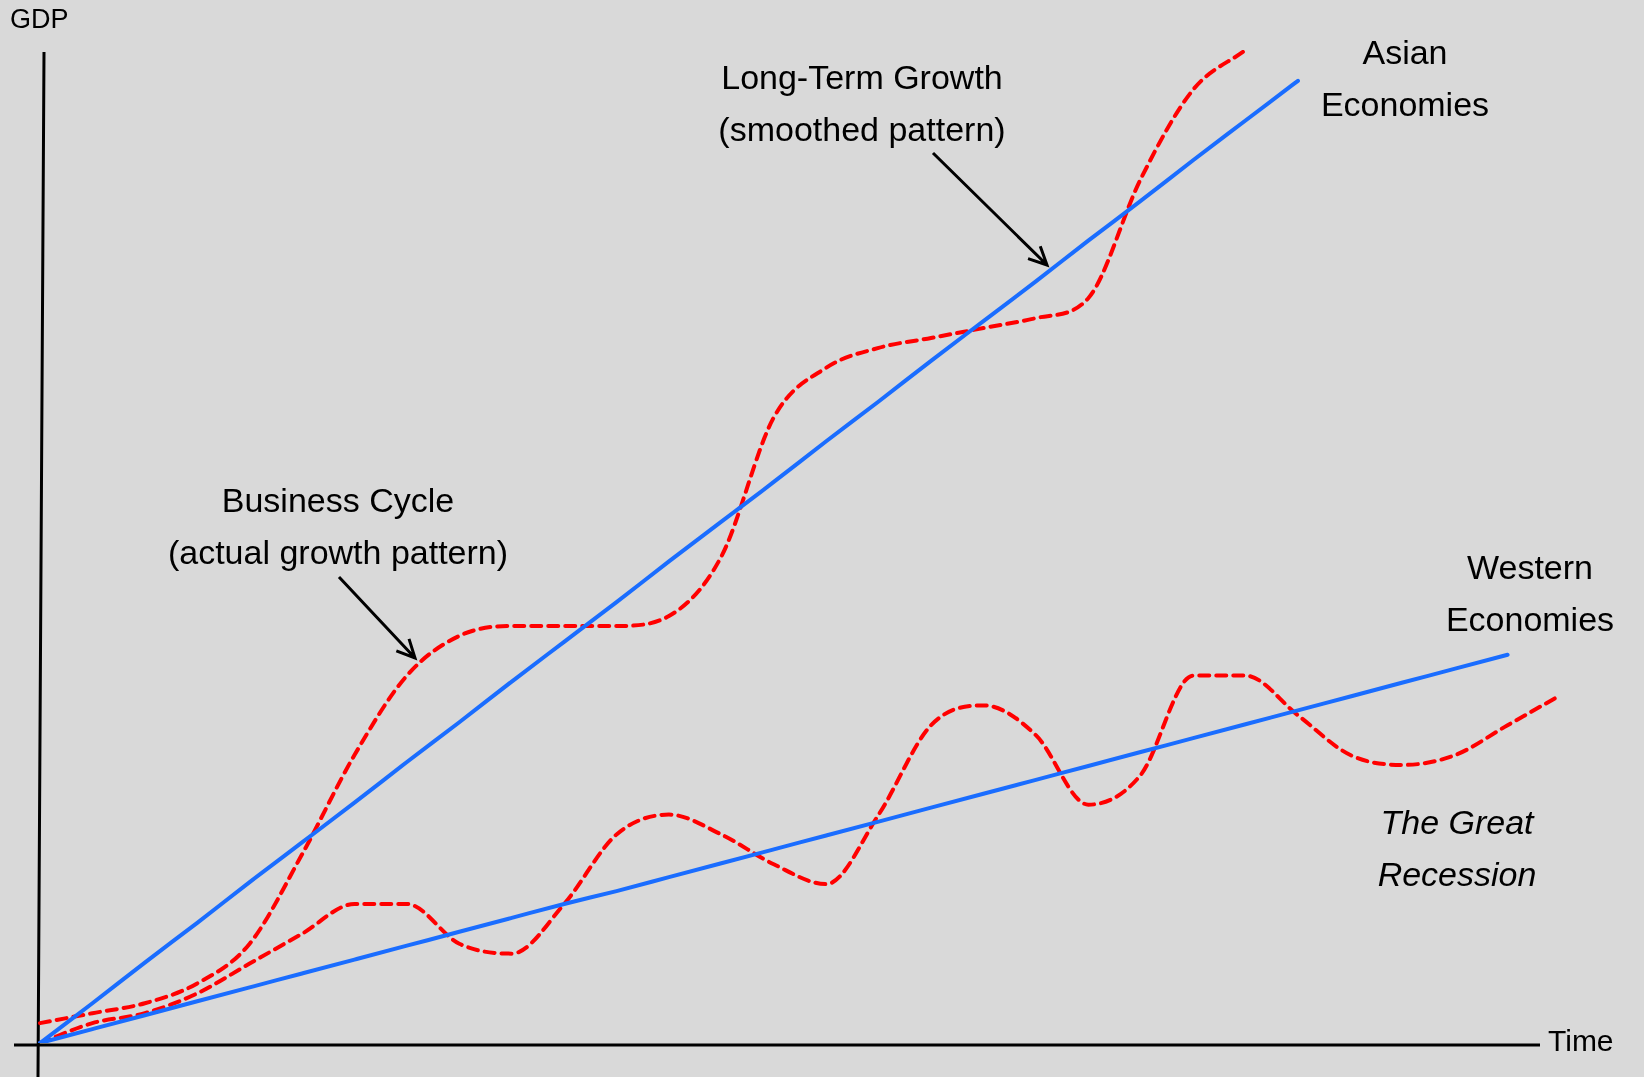 The height and width of the screenshot is (1077, 1644). I want to click on x-axis-title: Time, so click(1581, 1041).